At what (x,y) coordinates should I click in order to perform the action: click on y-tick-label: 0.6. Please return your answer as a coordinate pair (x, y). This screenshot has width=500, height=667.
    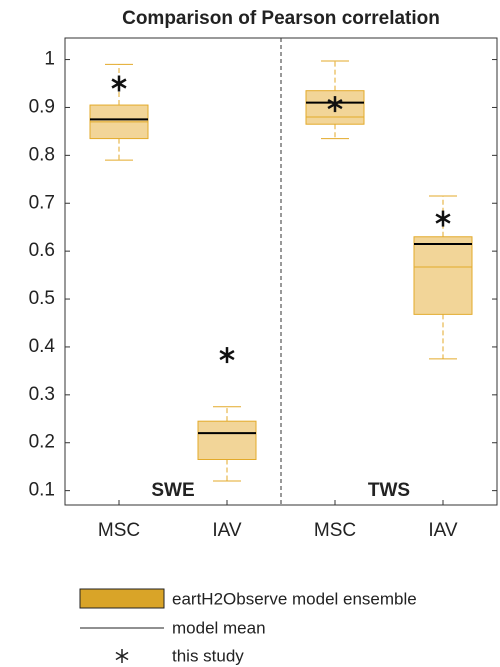
    Looking at the image, I should click on (42, 250).